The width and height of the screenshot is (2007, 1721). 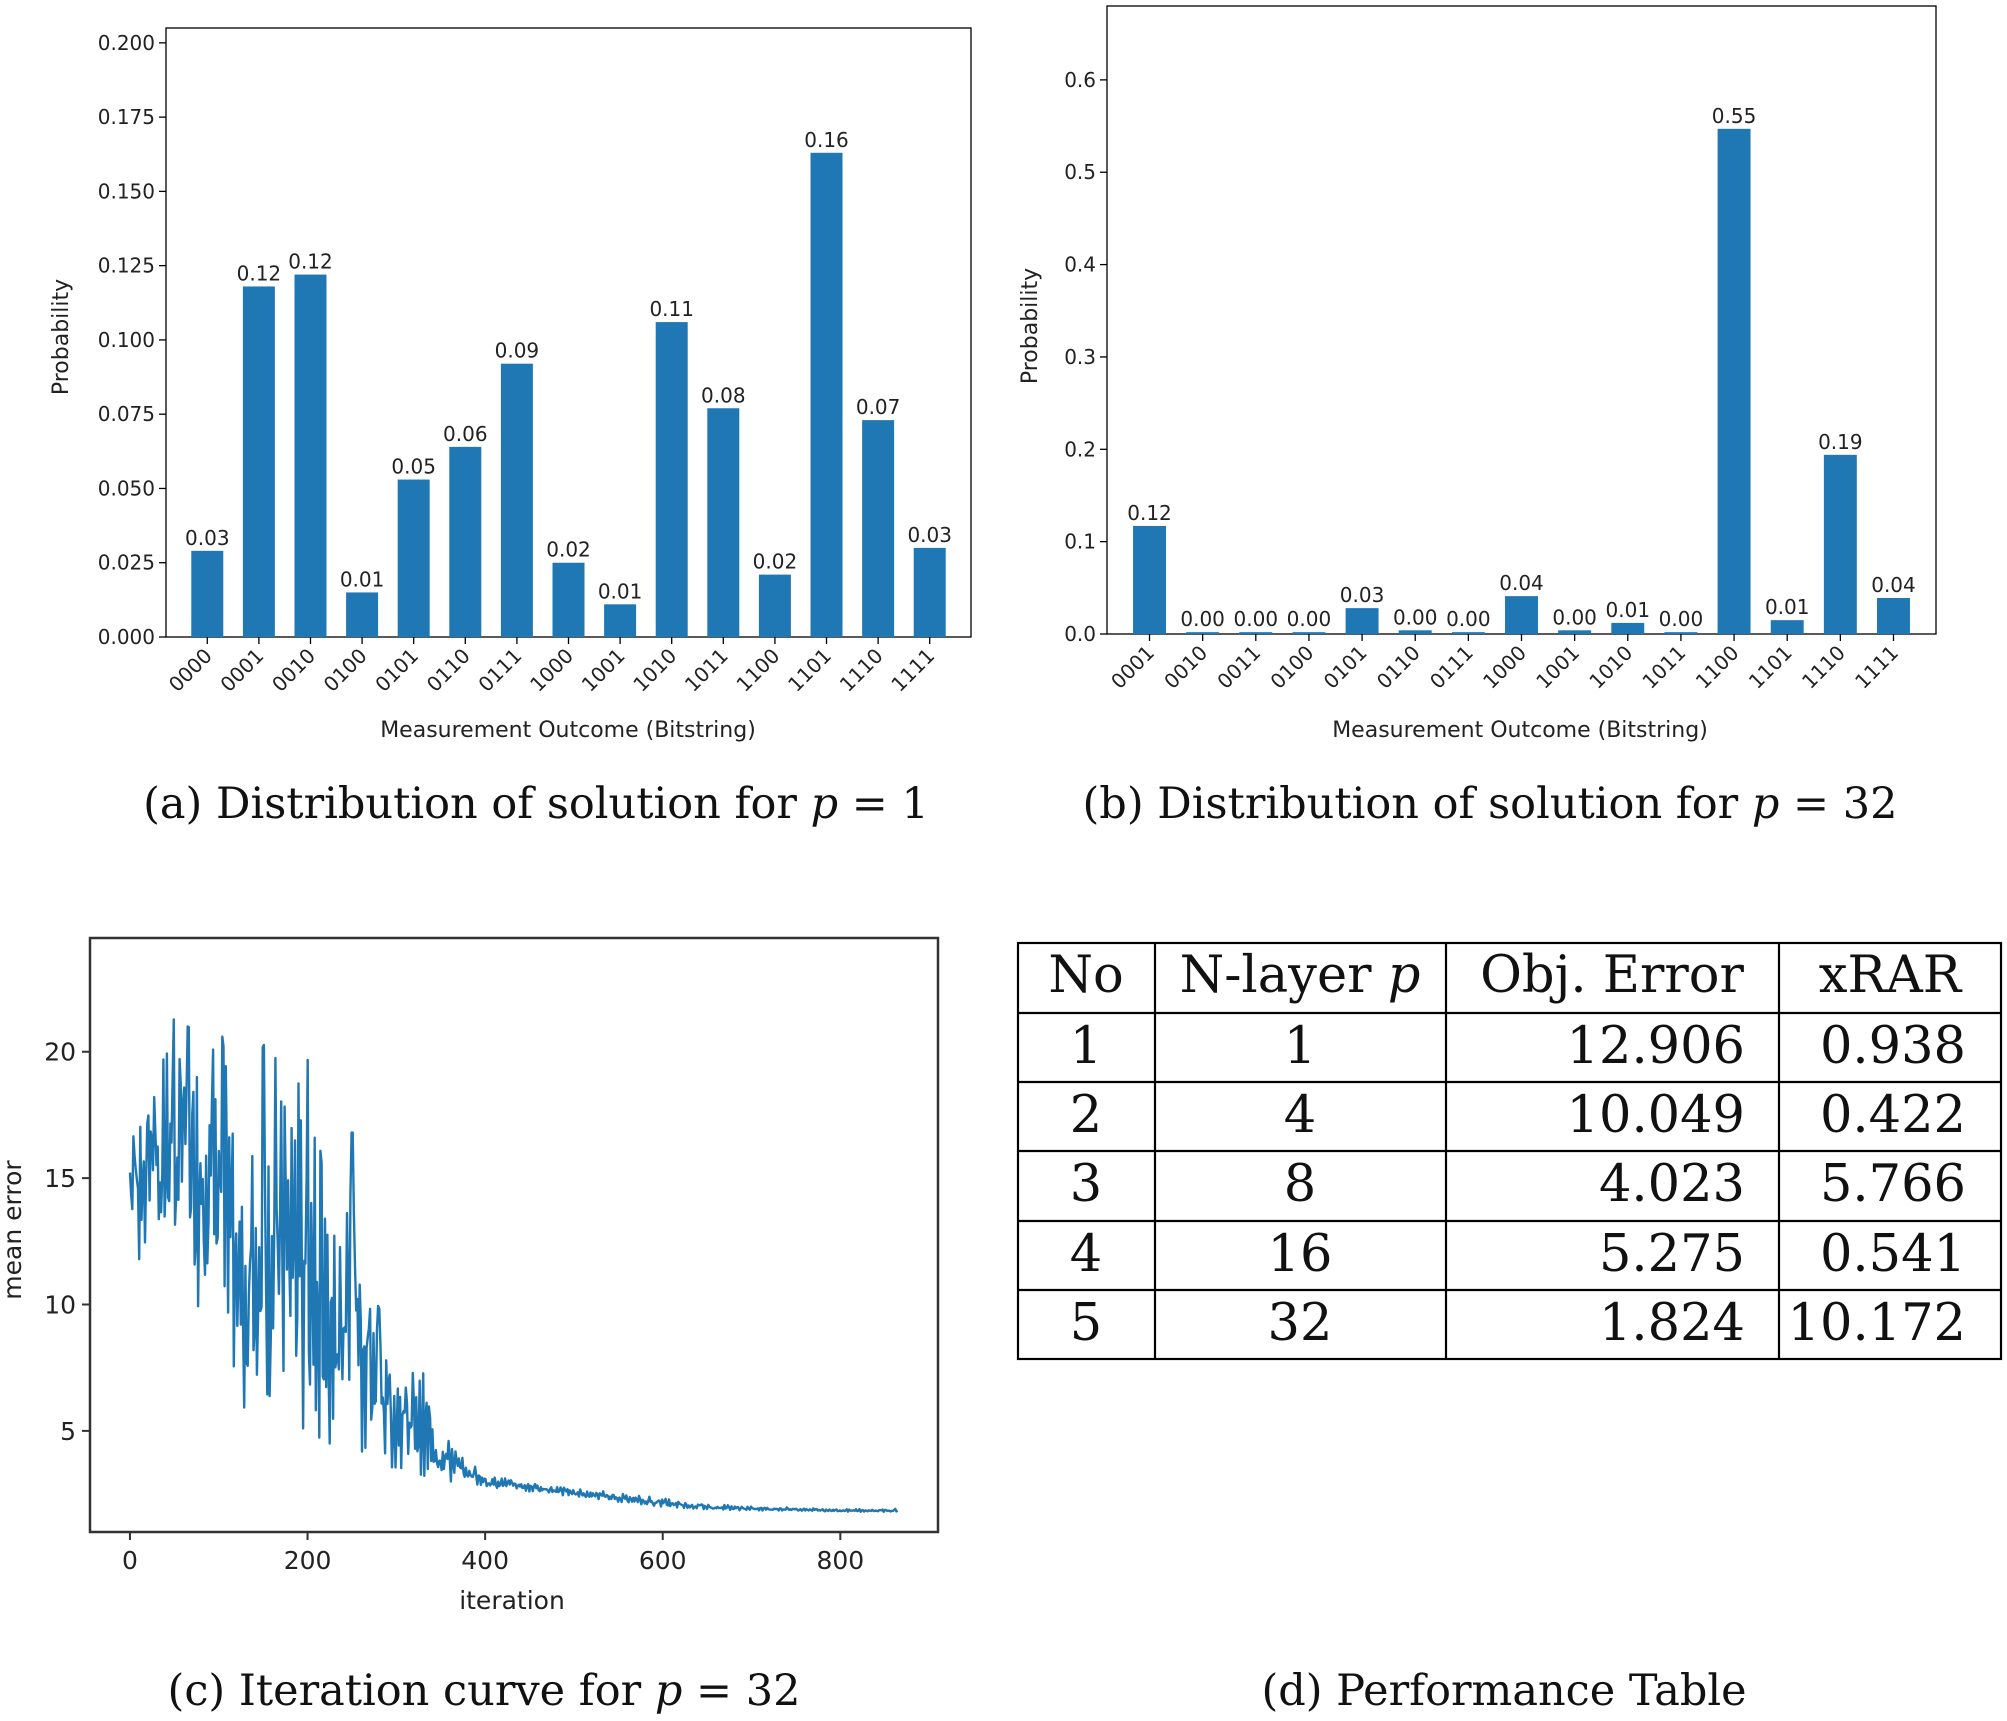 I want to click on table-cell-nlayer: 32, so click(x=1300, y=1323).